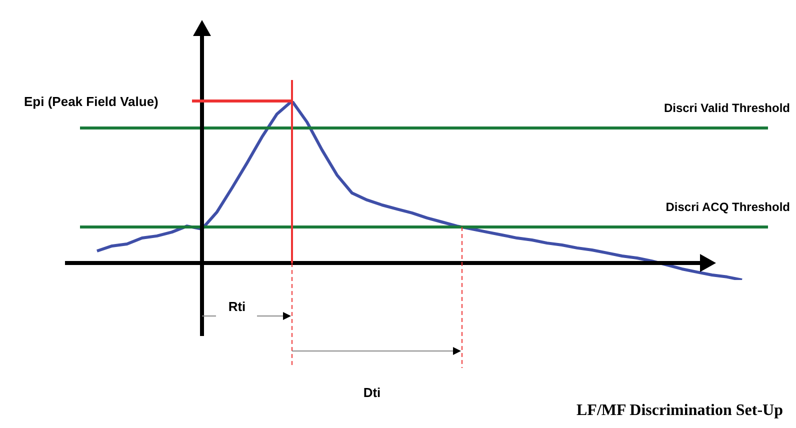  Describe the element at coordinates (372, 392) in the screenshot. I see `text: Dti` at that location.